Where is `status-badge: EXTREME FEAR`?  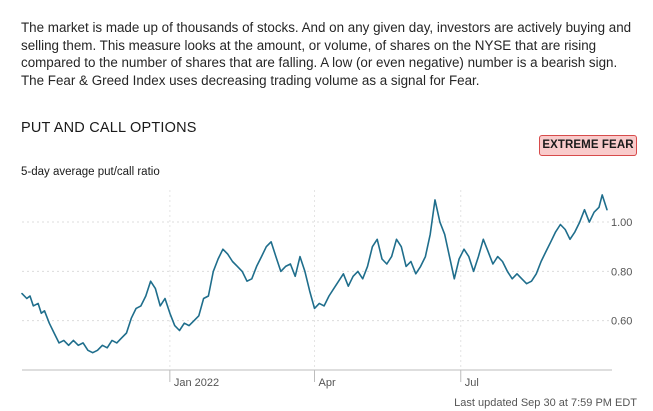
status-badge: EXTREME FEAR is located at coordinates (588, 145).